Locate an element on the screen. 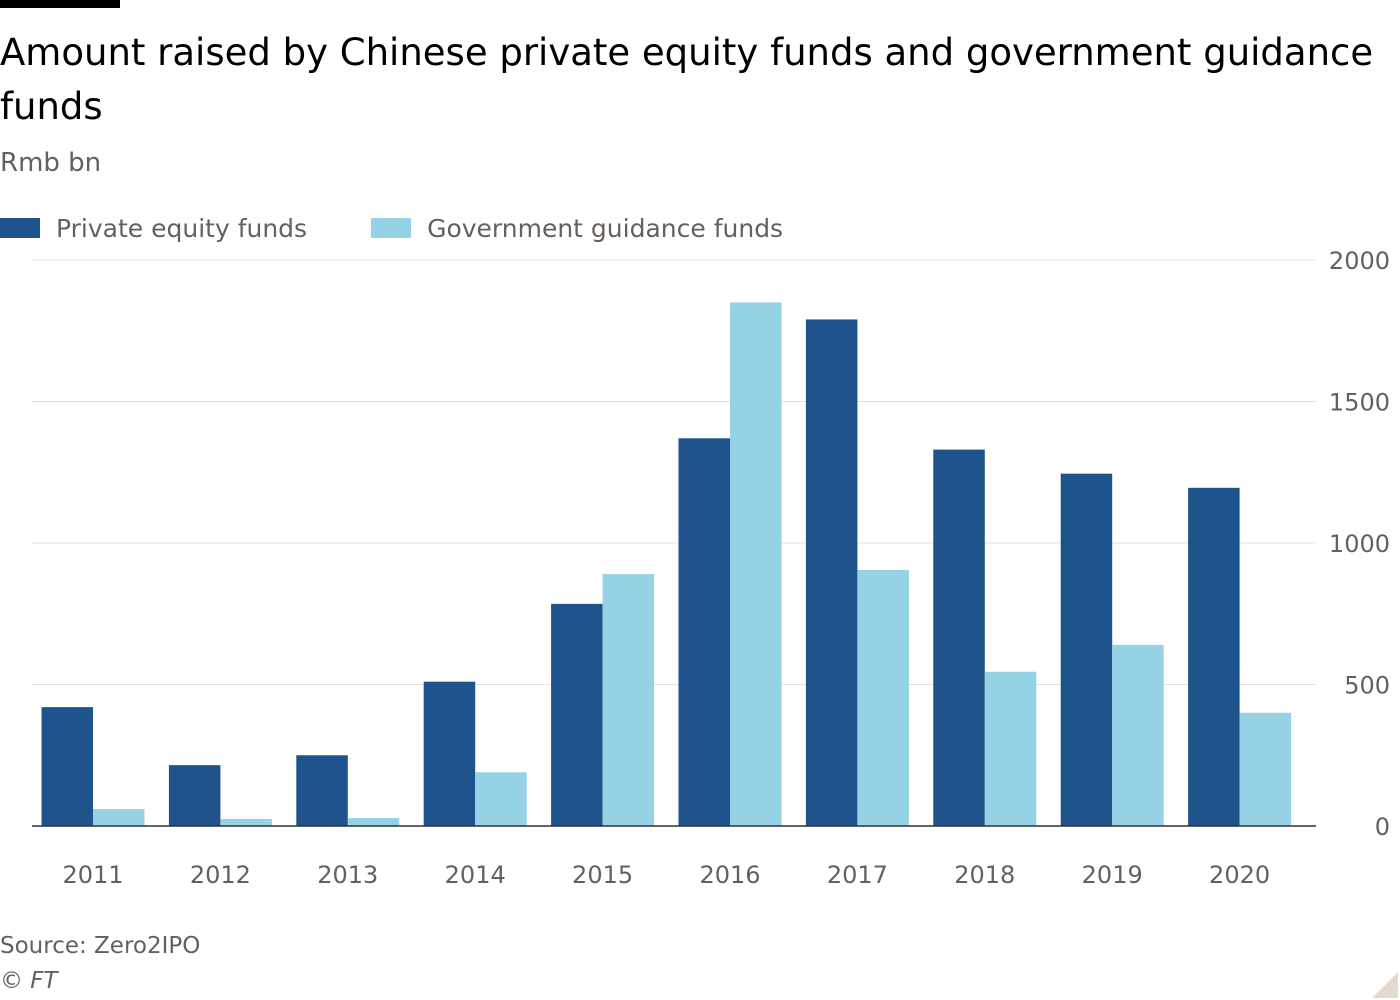 This screenshot has width=1400, height=1000. bar-government-guidance-2019 is located at coordinates (1138, 735).